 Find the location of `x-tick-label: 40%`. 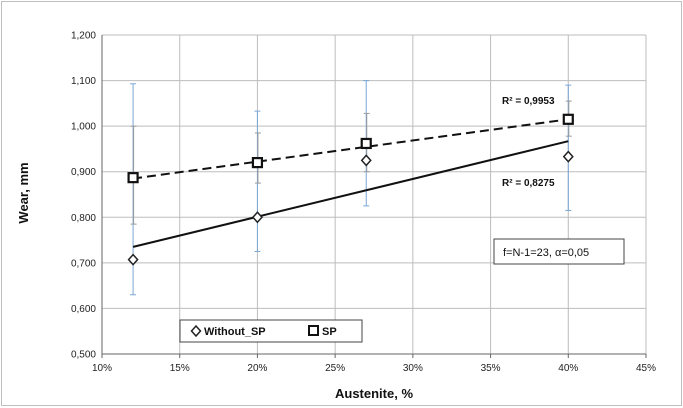

x-tick-label: 40% is located at coordinates (568, 368).